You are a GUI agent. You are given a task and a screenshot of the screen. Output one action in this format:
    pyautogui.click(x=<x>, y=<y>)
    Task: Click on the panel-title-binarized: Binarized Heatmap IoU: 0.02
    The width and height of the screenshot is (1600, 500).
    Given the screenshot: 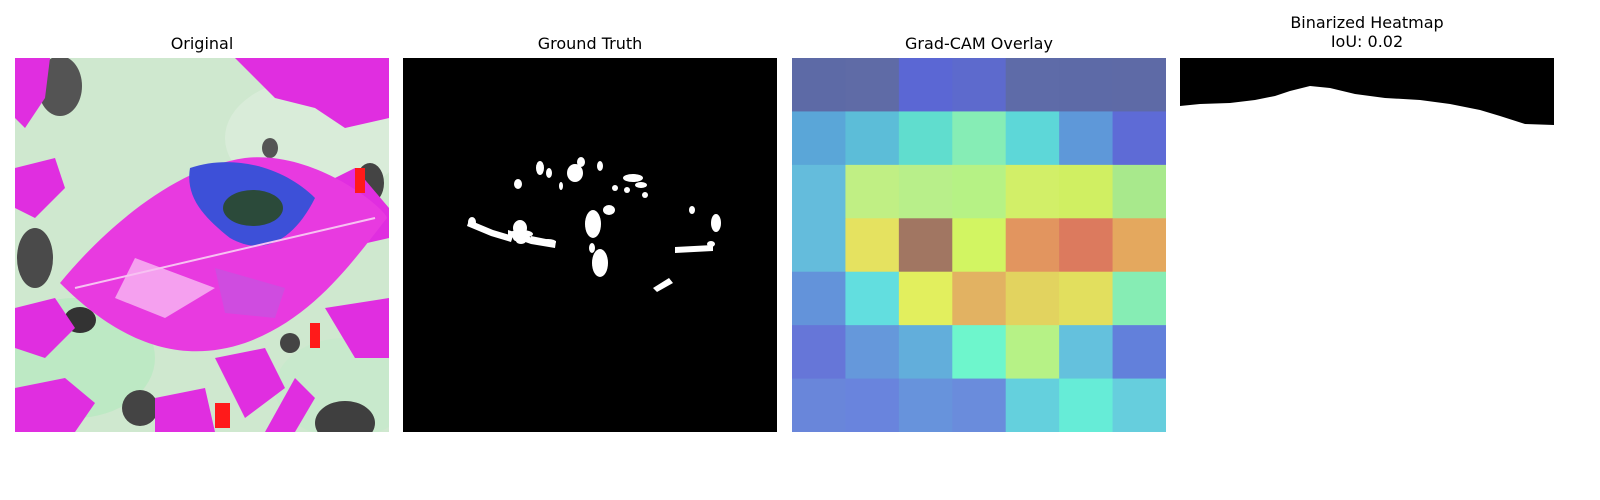 What is the action you would take?
    pyautogui.click(x=1367, y=32)
    